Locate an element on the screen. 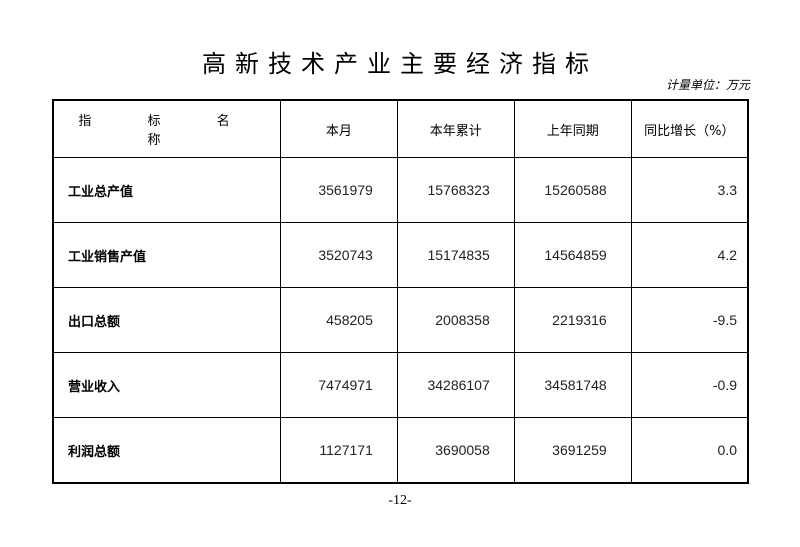 The width and height of the screenshot is (800, 547). row-name: 工业总产值 is located at coordinates (166, 190).